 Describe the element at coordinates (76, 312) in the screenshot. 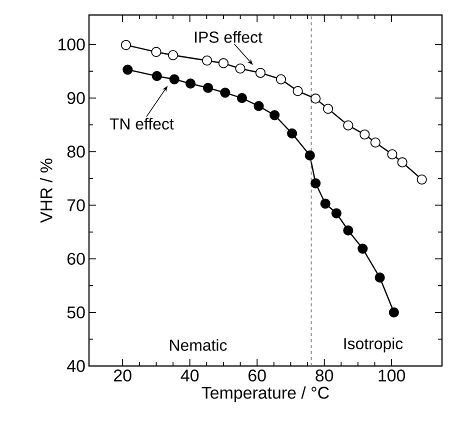

I see `y-tick-label: 50` at that location.